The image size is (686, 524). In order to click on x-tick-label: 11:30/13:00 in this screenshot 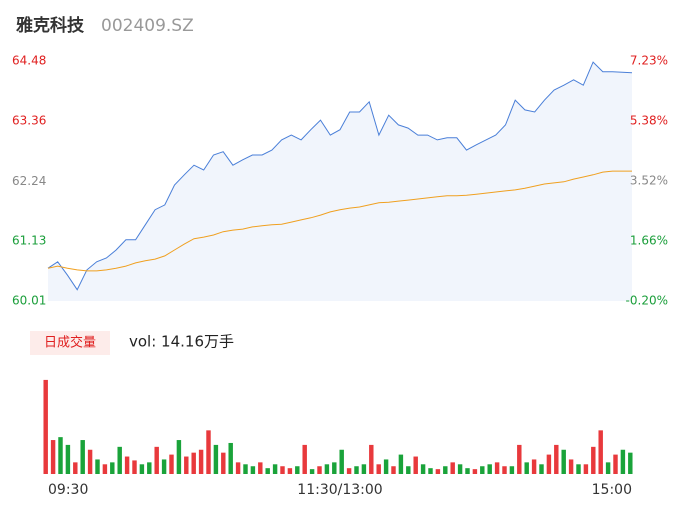, I will do `click(339, 490)`.